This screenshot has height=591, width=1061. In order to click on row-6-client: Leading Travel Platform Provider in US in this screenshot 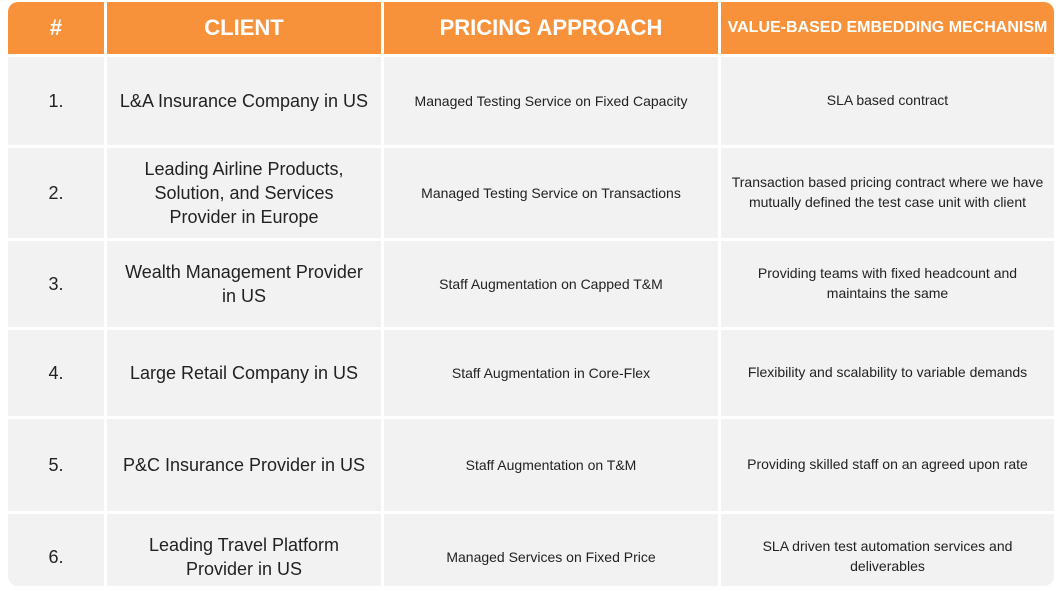, I will do `click(244, 550)`.